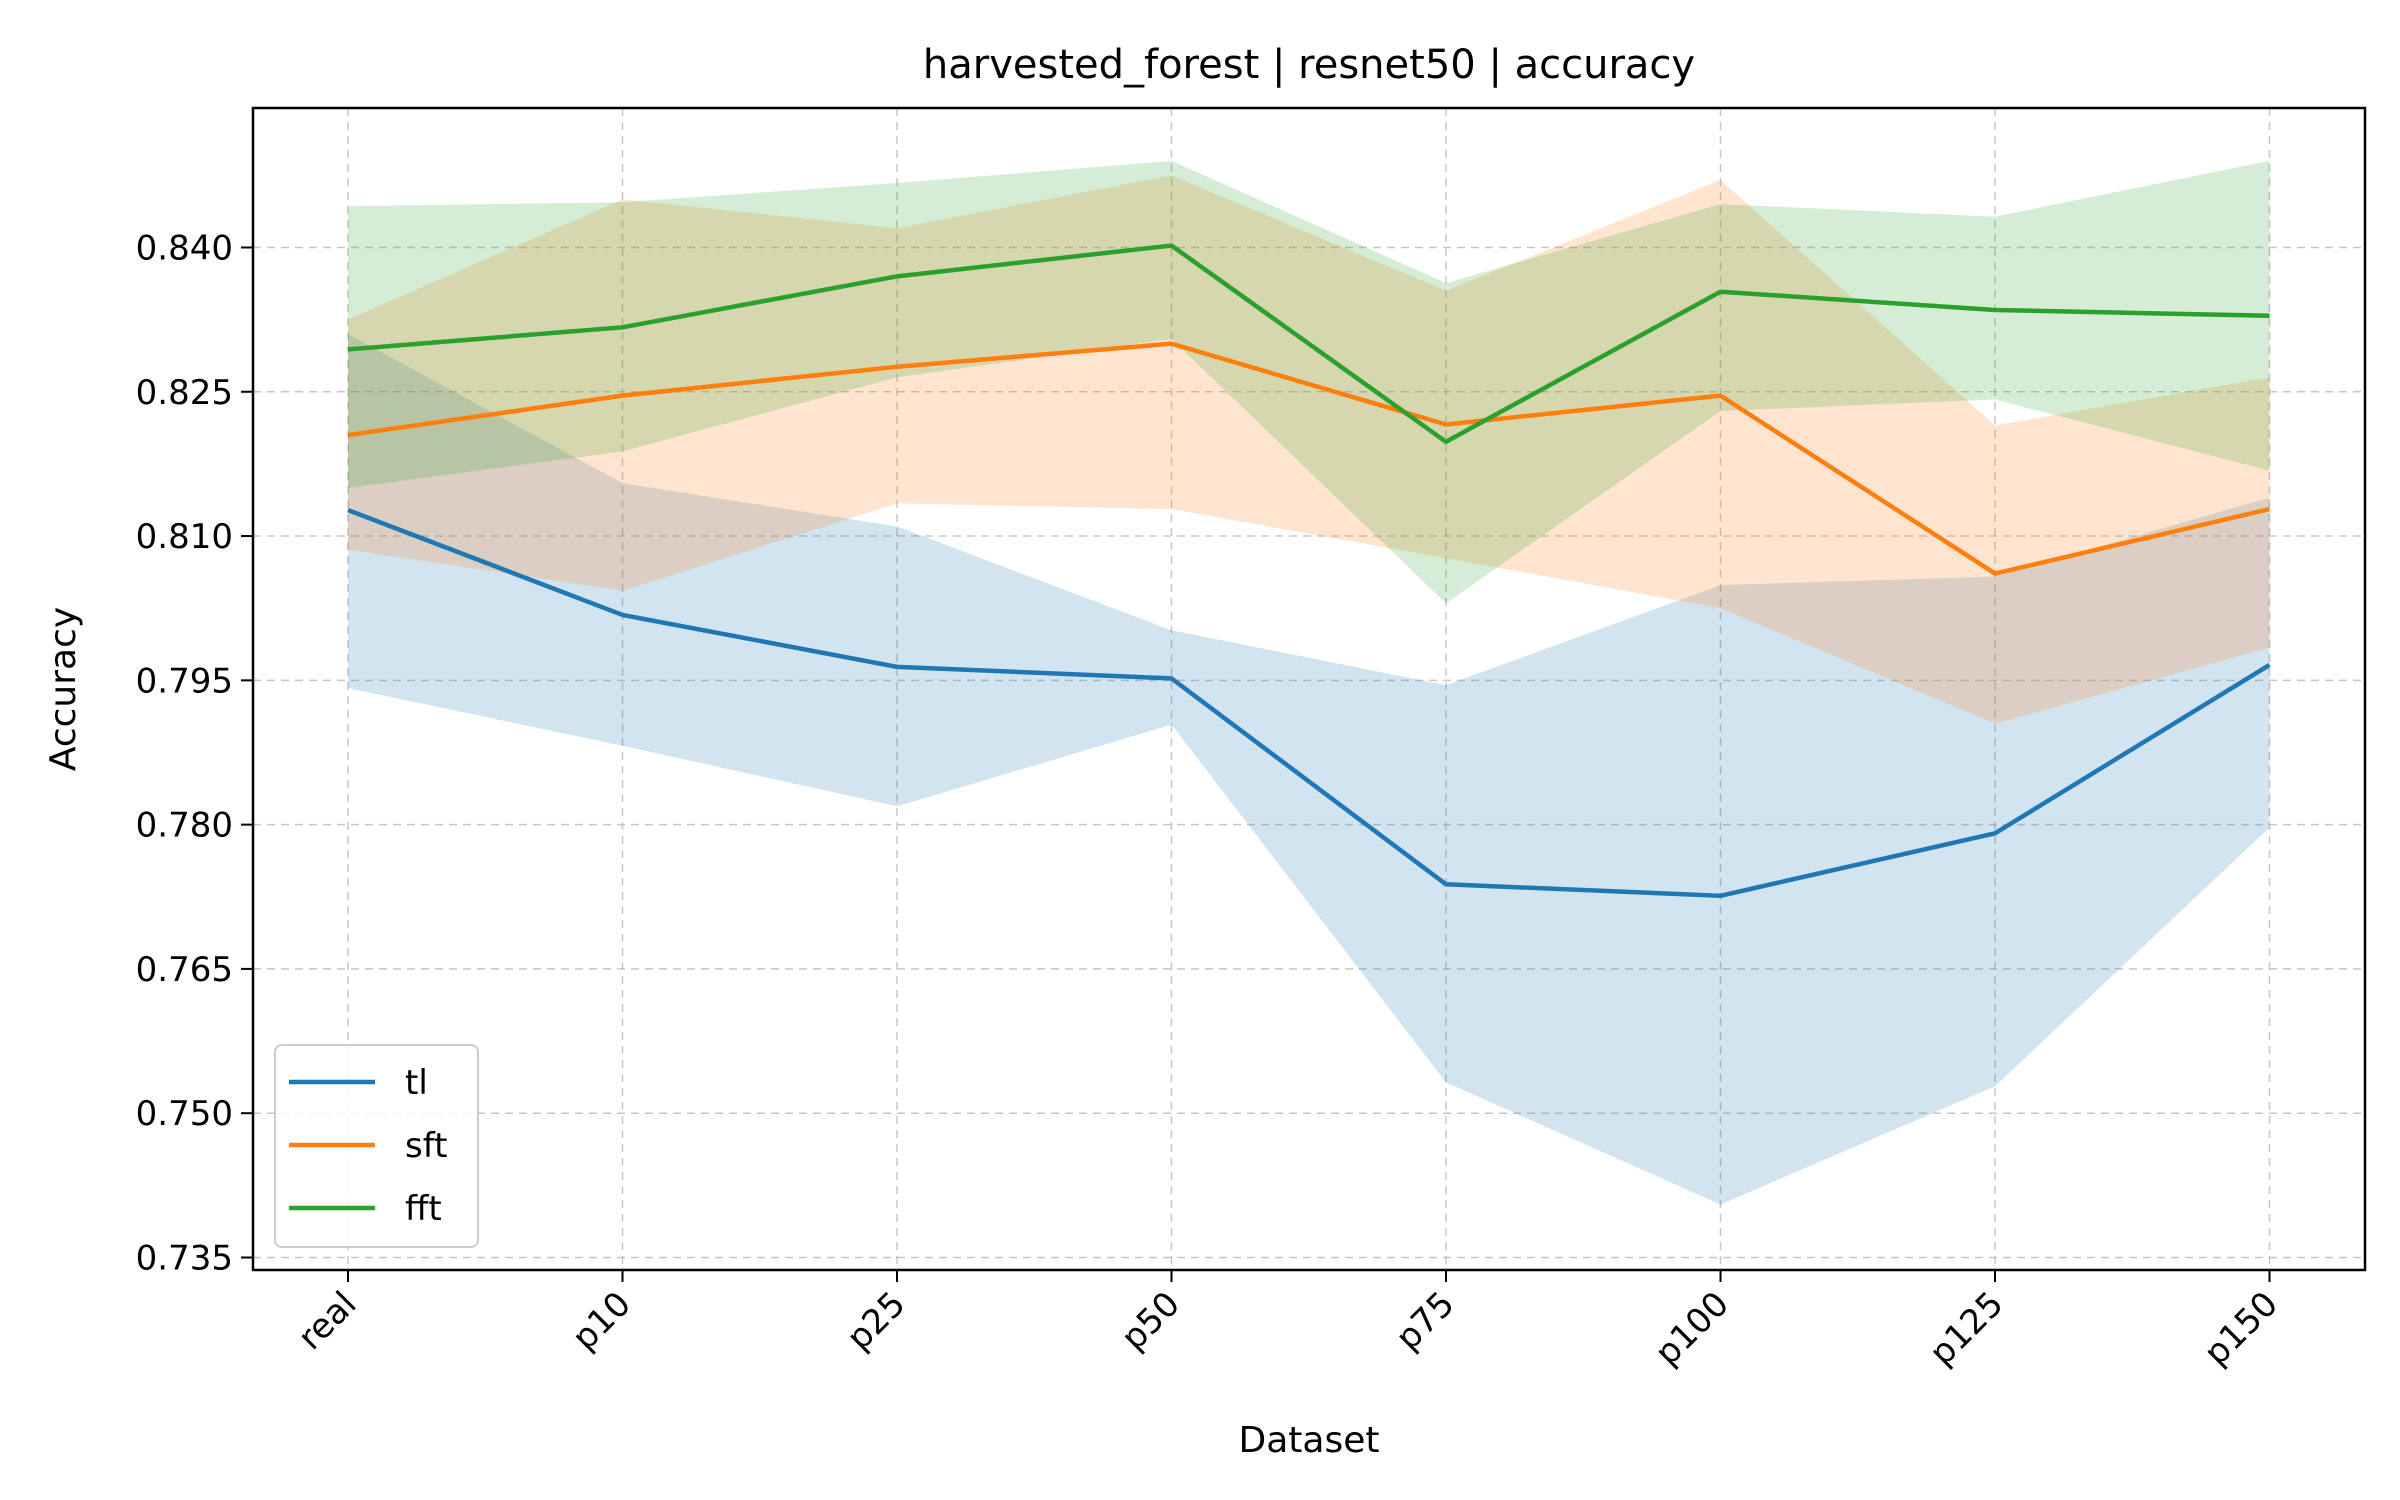  Describe the element at coordinates (328, 1321) in the screenshot. I see `x-tick-label: real` at that location.